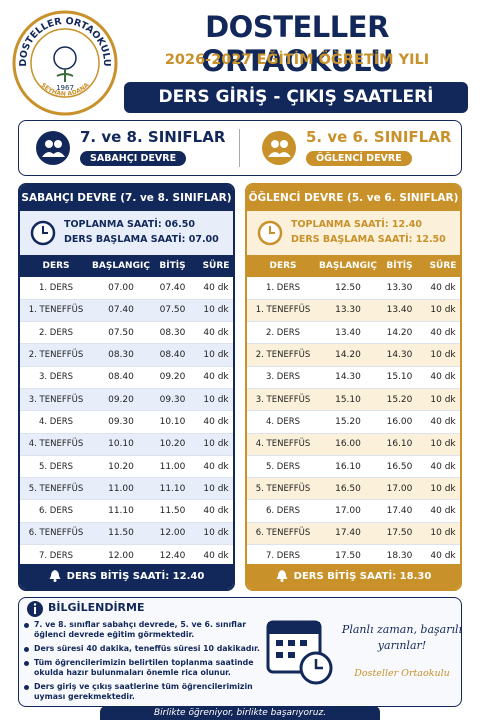 This screenshot has width=480, height=720. Describe the element at coordinates (296, 97) in the screenshot. I see `banner: DERS GİRİŞ - ÇIKIŞ SAATLERİ` at that location.